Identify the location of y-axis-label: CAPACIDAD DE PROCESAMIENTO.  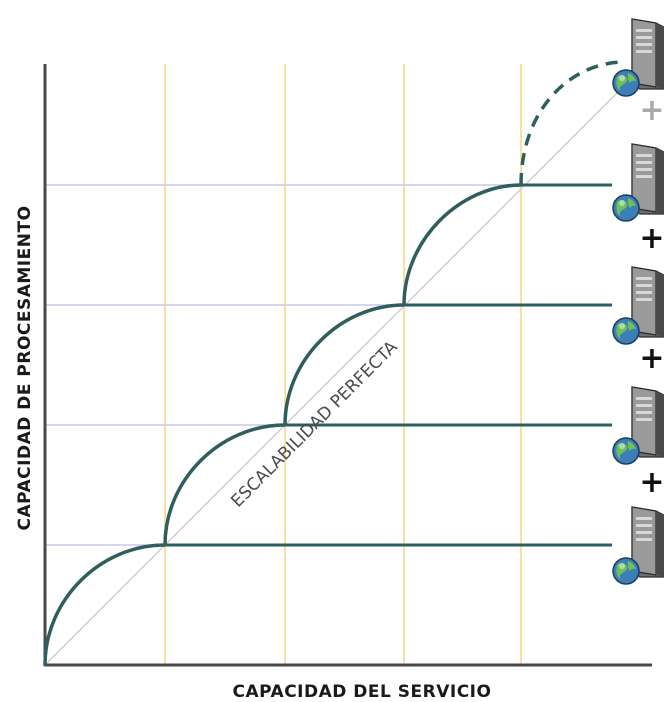
(25, 367).